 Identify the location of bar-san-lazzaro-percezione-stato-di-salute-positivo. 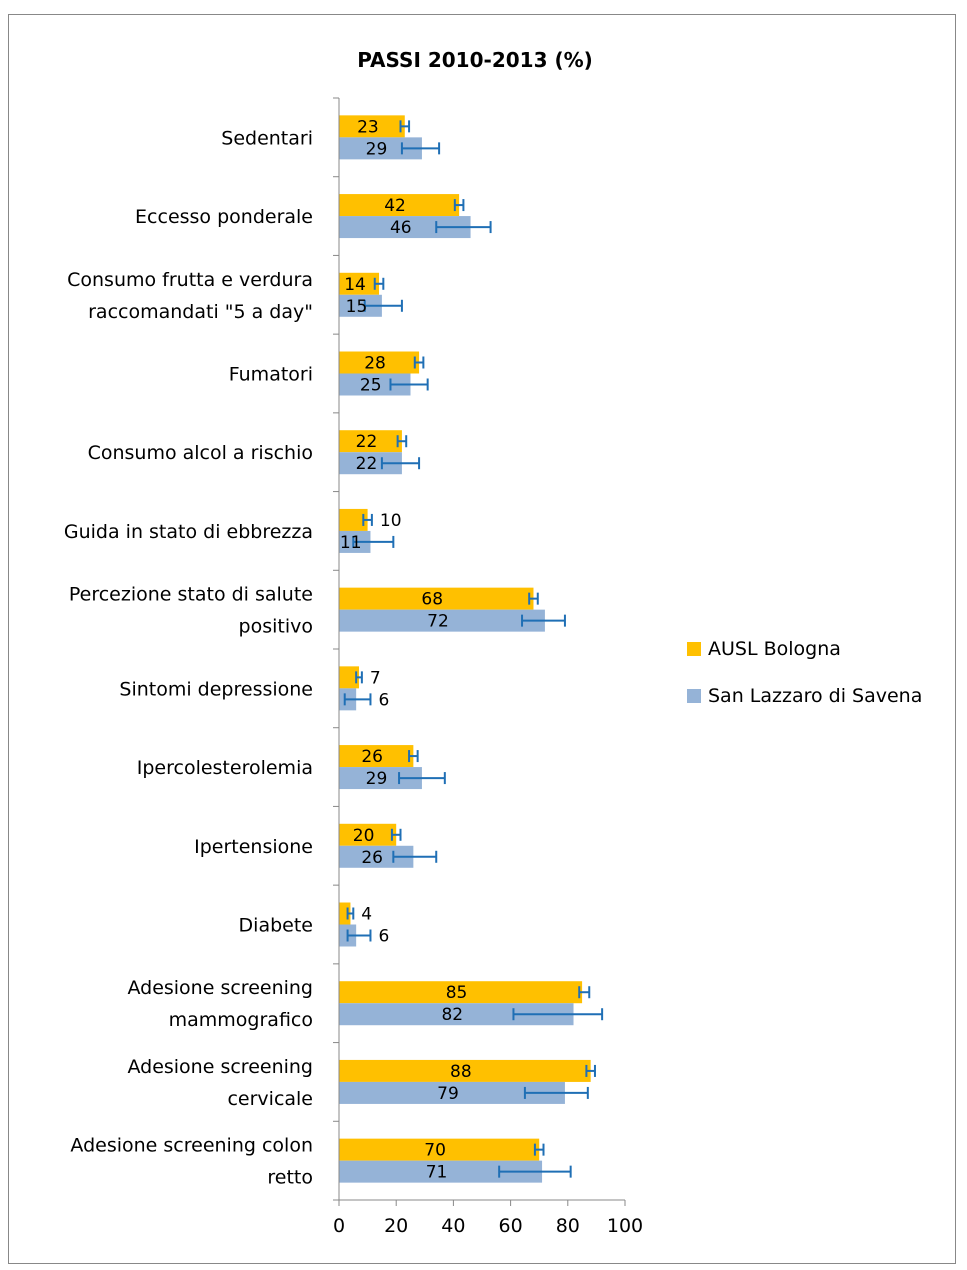
(442, 620).